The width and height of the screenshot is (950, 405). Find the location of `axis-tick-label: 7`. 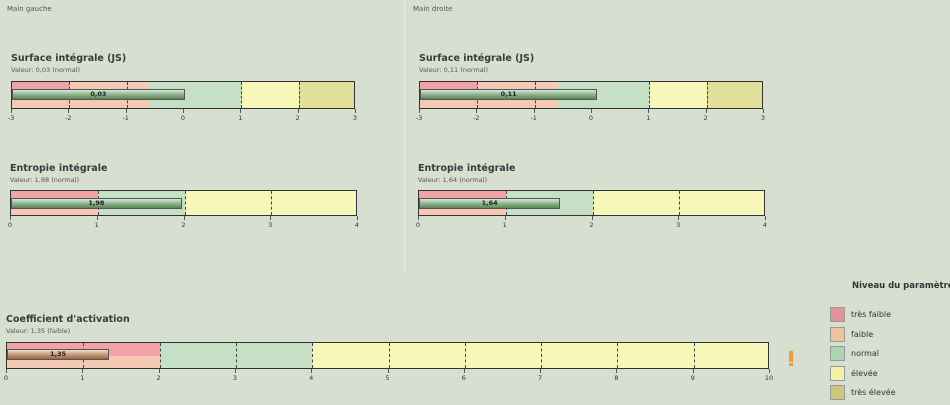

axis-tick-label: 7 is located at coordinates (540, 378).